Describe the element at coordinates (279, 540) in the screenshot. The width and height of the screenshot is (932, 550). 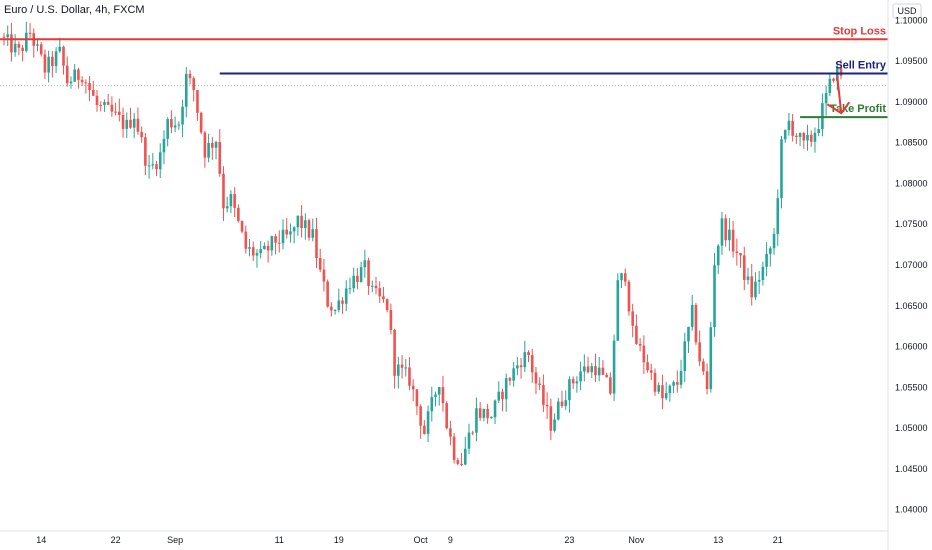
I see `x-tick-label: 11` at that location.